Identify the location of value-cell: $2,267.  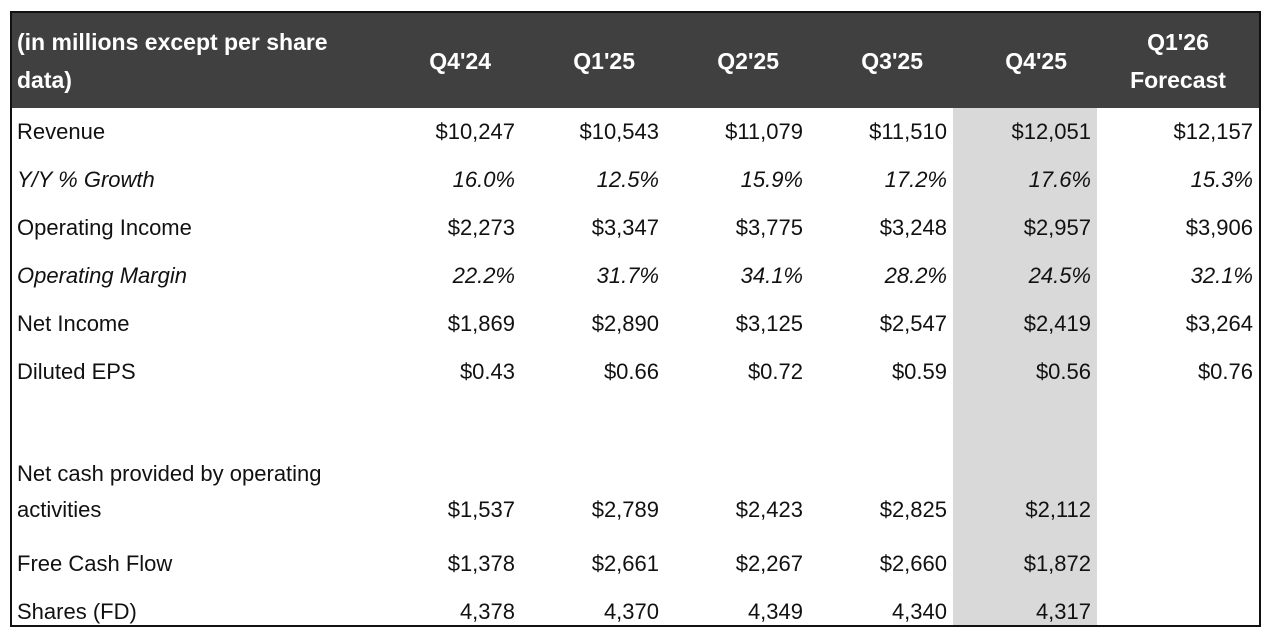
(769, 563).